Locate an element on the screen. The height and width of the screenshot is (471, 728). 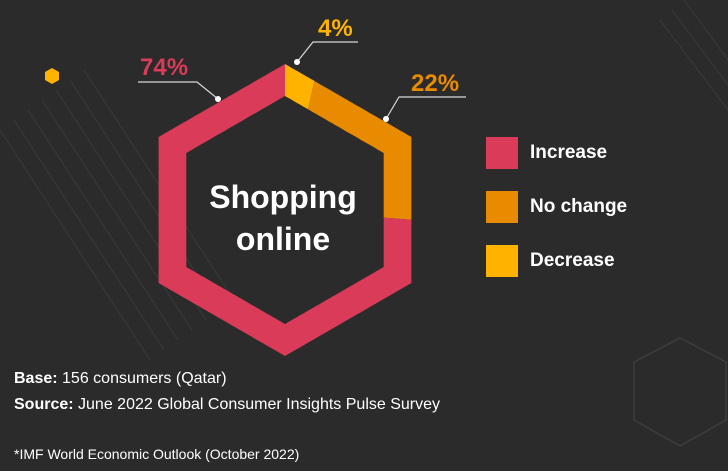
legend-item-no-change: No change is located at coordinates (556, 207).